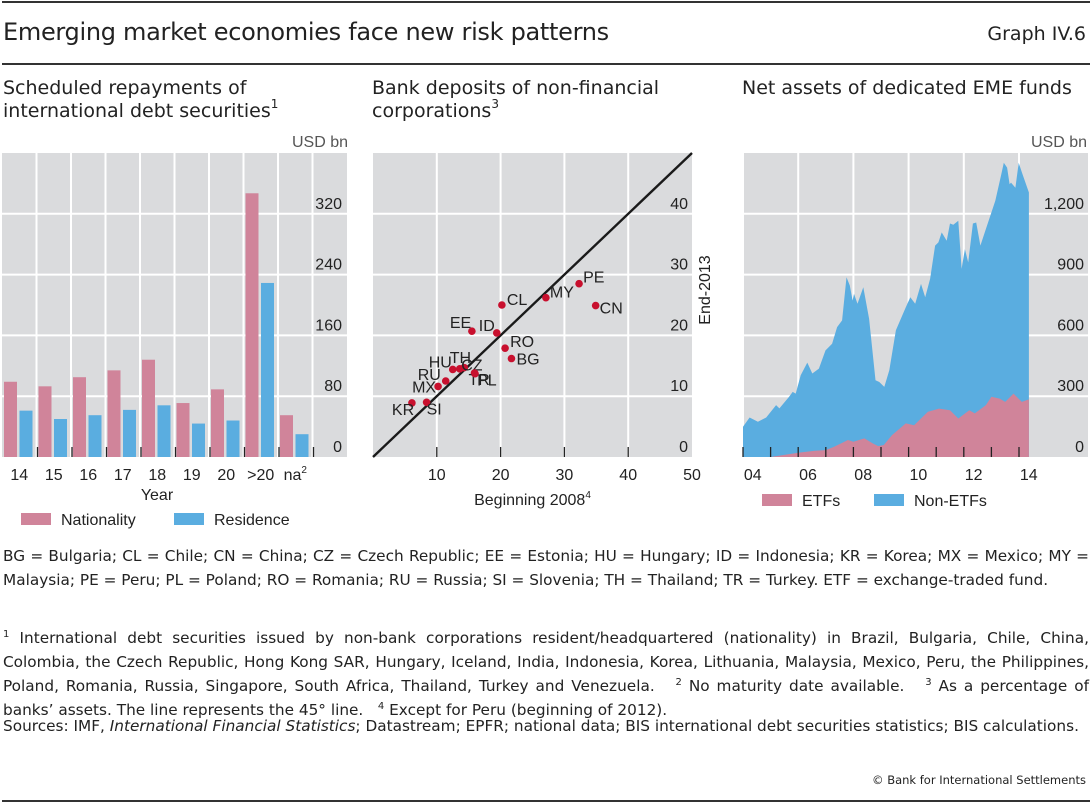 This screenshot has width=1092, height=804. What do you see at coordinates (189, 519) in the screenshot?
I see `legend-swatch-residence` at bounding box center [189, 519].